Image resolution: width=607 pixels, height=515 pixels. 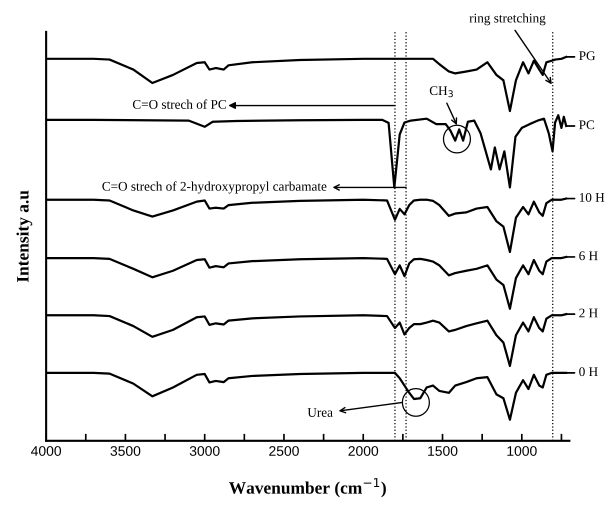 I want to click on annotation: Urea, so click(x=320, y=412).